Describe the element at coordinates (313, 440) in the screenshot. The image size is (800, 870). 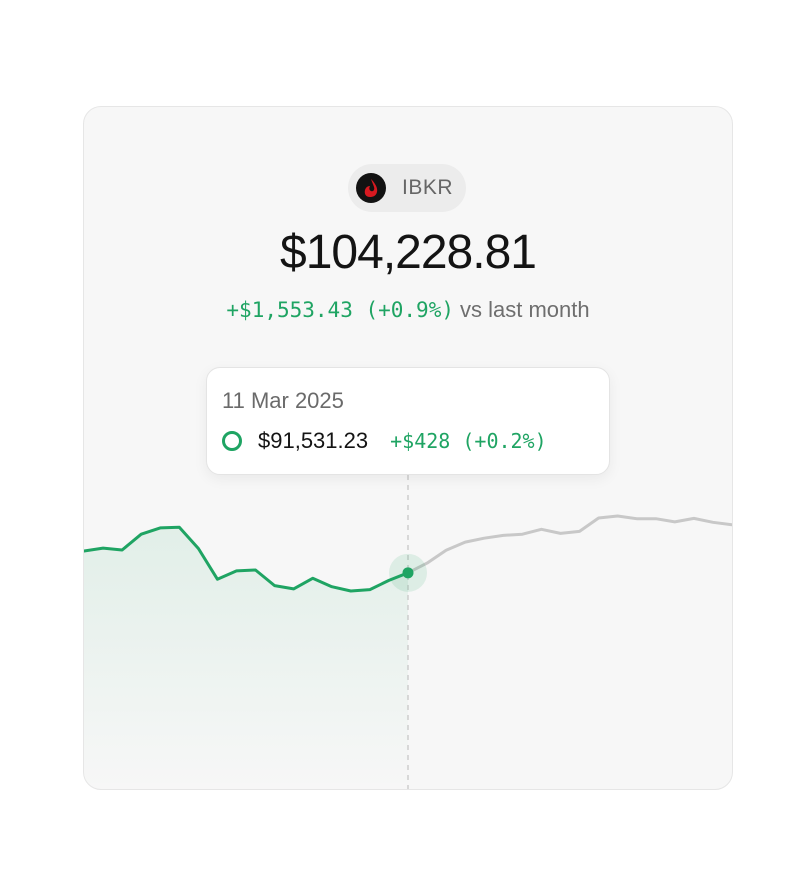
I see `tooltip-value: $91,531.23` at that location.